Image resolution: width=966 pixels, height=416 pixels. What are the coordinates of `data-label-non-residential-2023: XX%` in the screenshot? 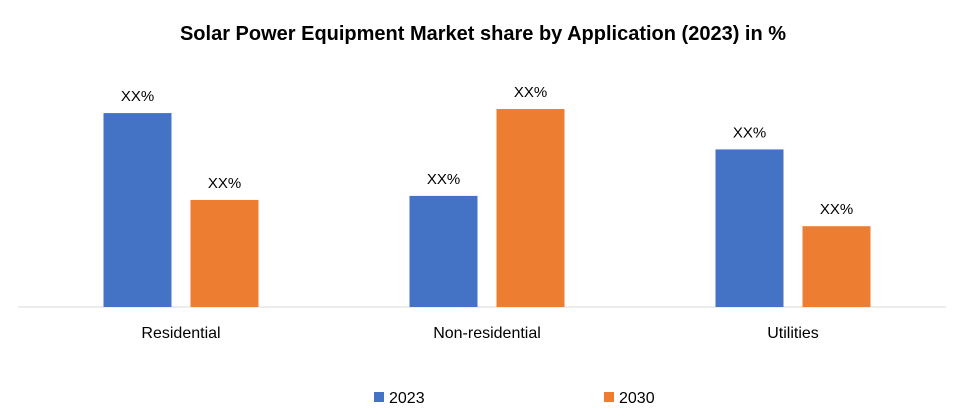 It's located at (443, 179).